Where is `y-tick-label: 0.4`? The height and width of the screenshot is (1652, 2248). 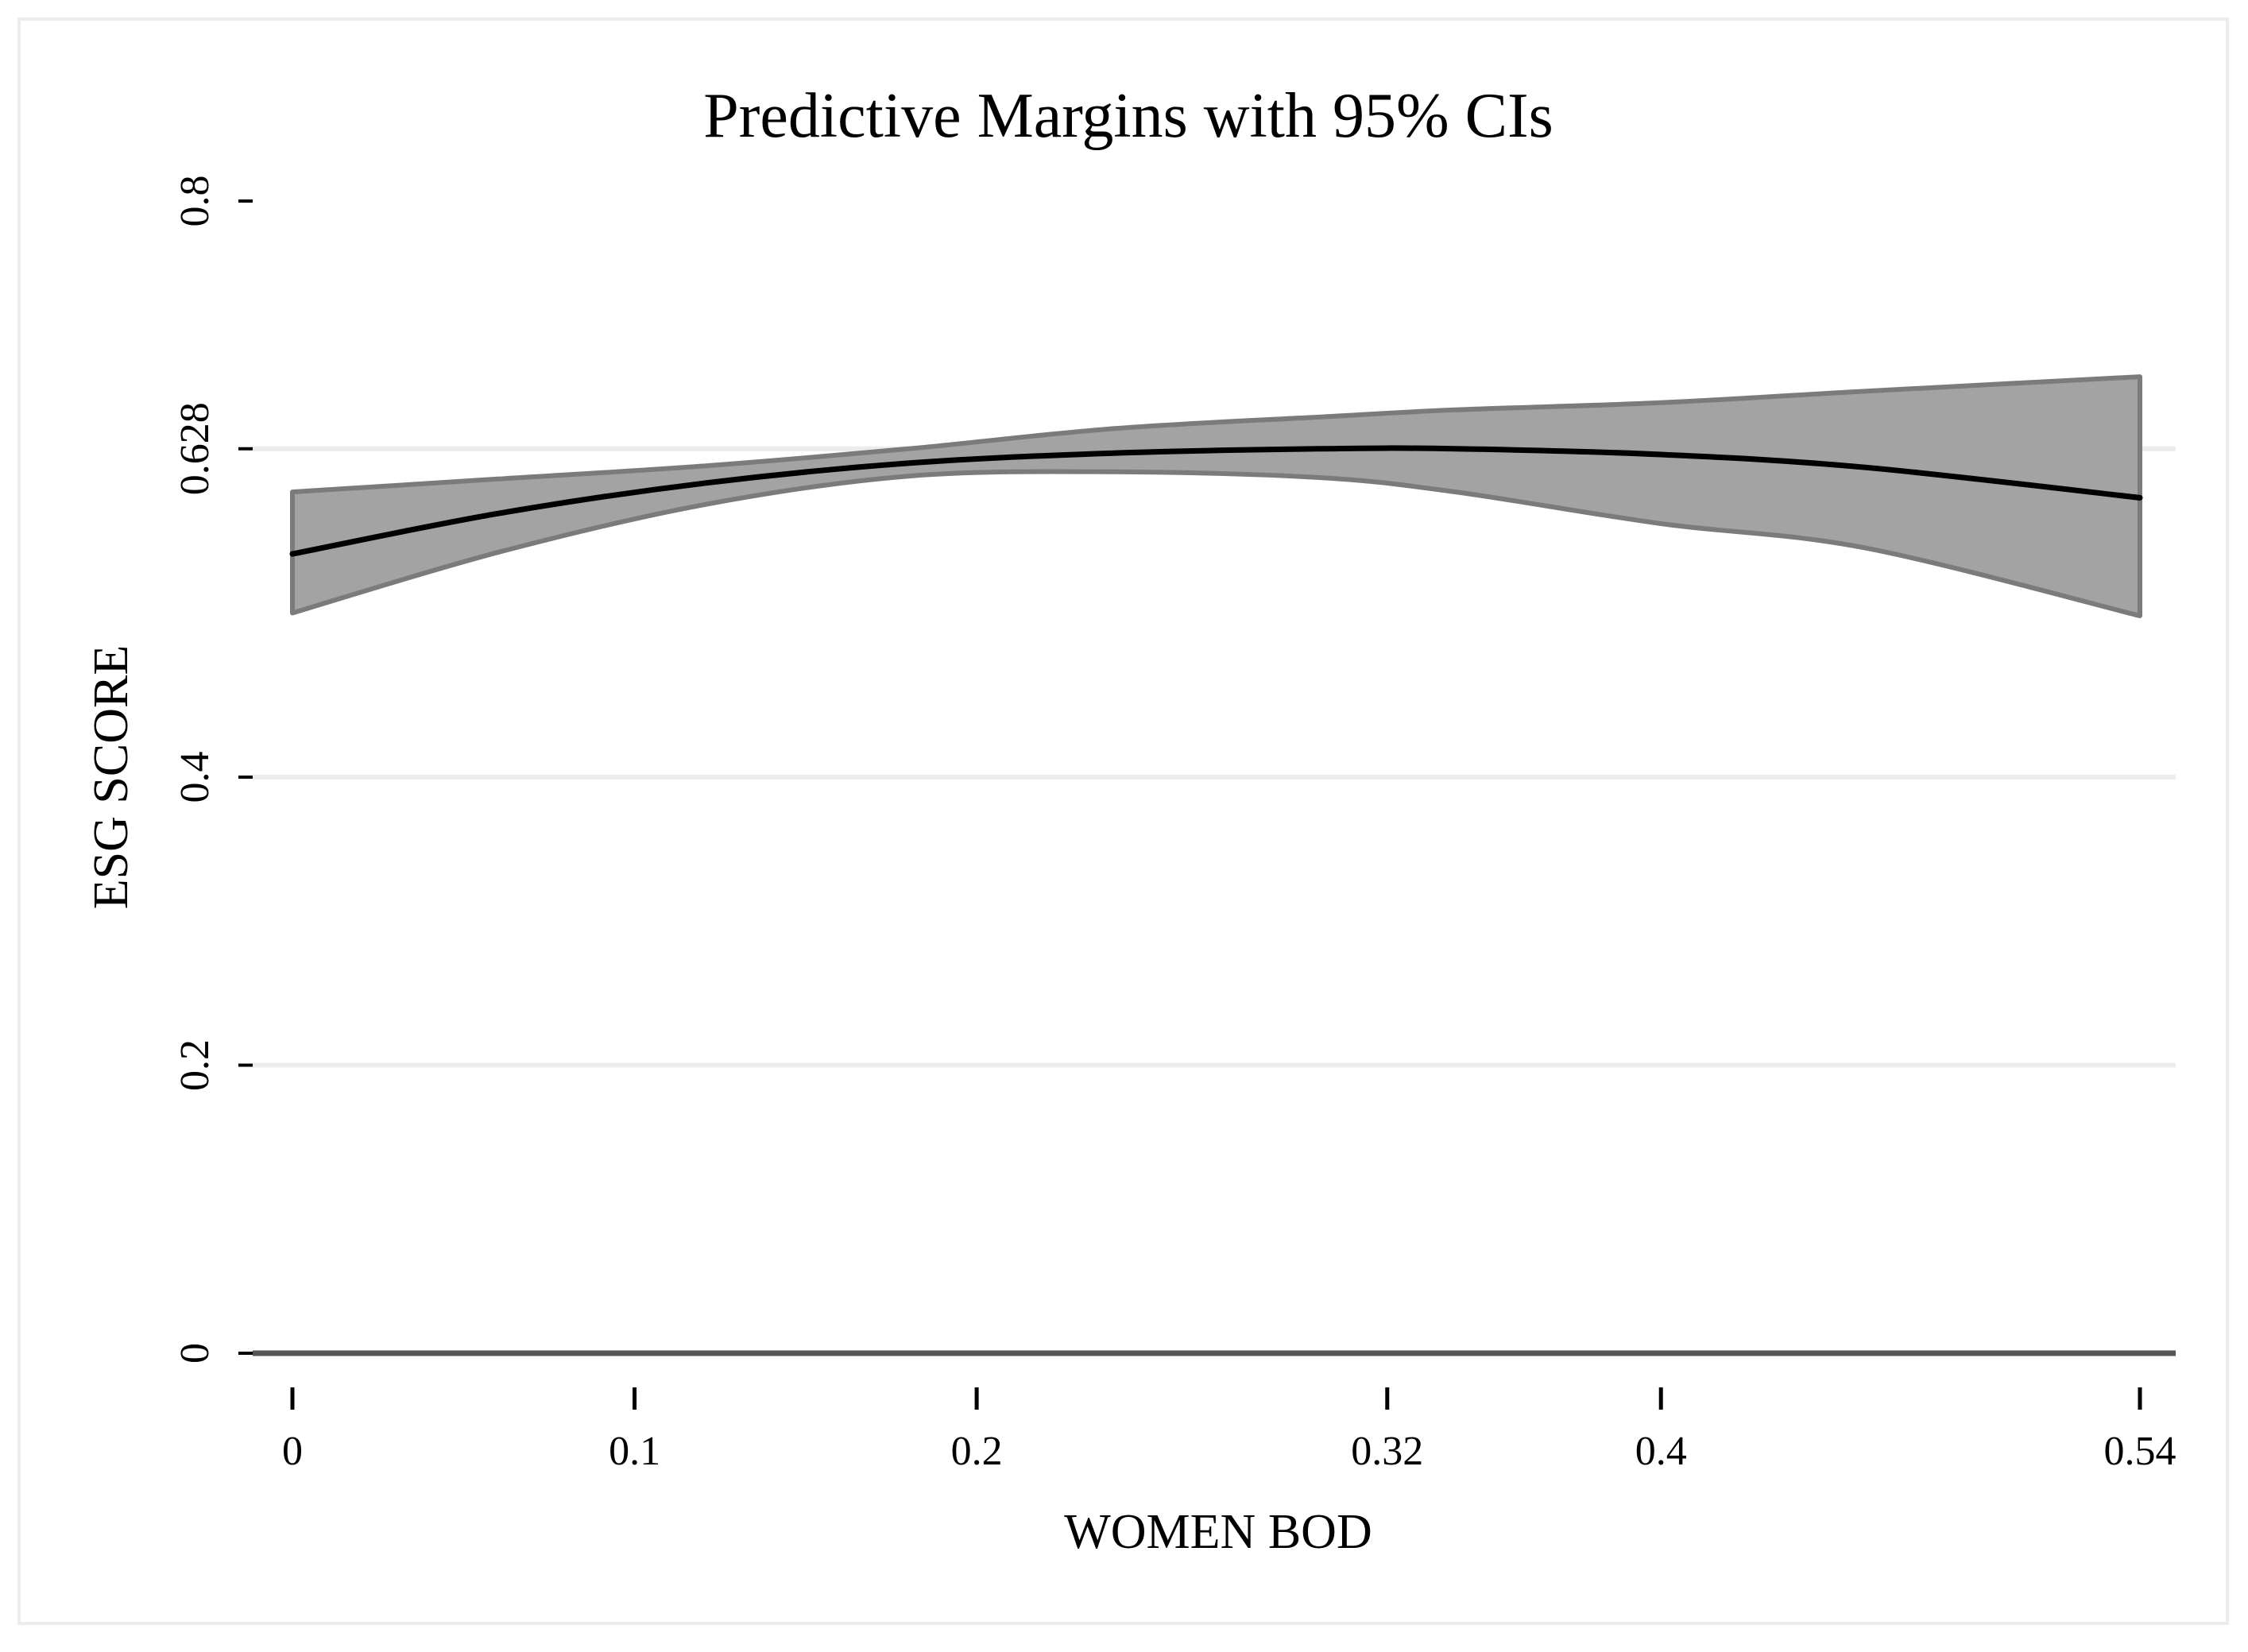
y-tick-label: 0.4 is located at coordinates (195, 777).